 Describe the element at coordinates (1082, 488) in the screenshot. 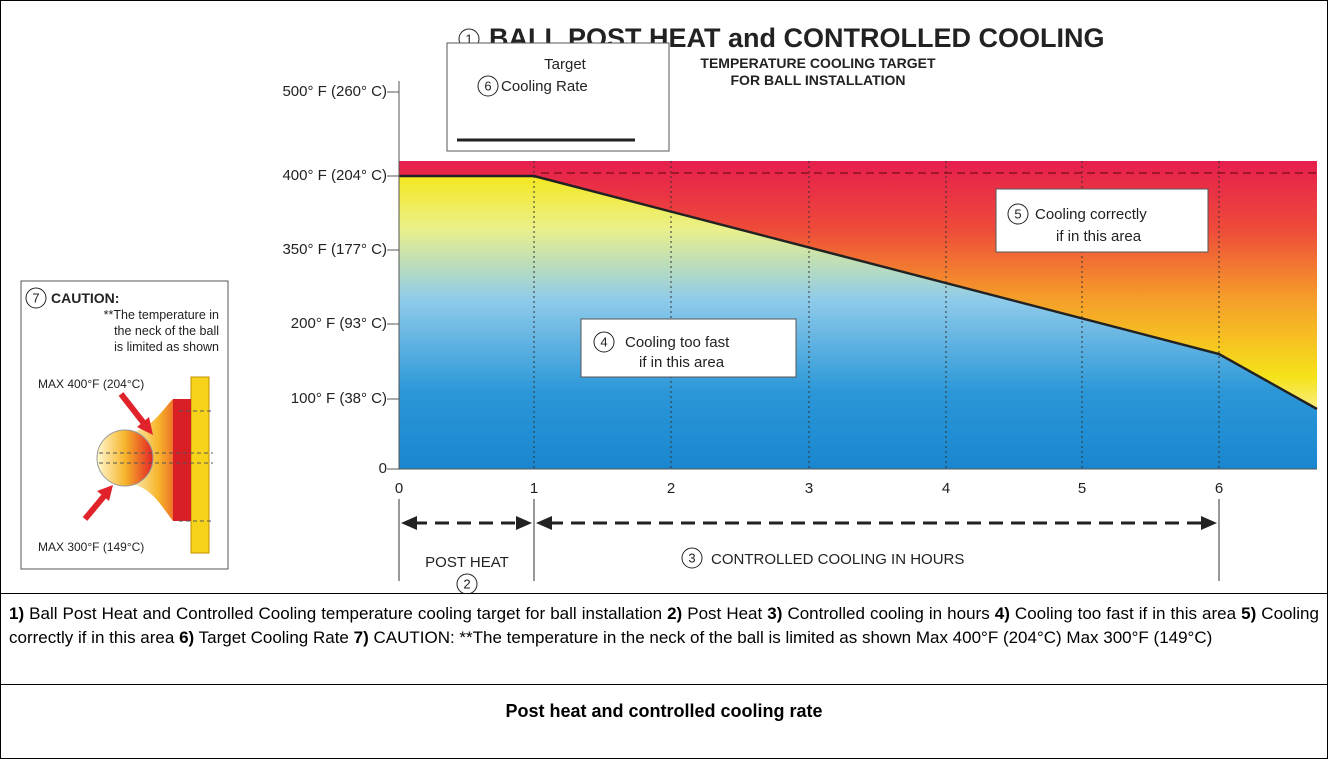

I see `x-label: 5` at that location.